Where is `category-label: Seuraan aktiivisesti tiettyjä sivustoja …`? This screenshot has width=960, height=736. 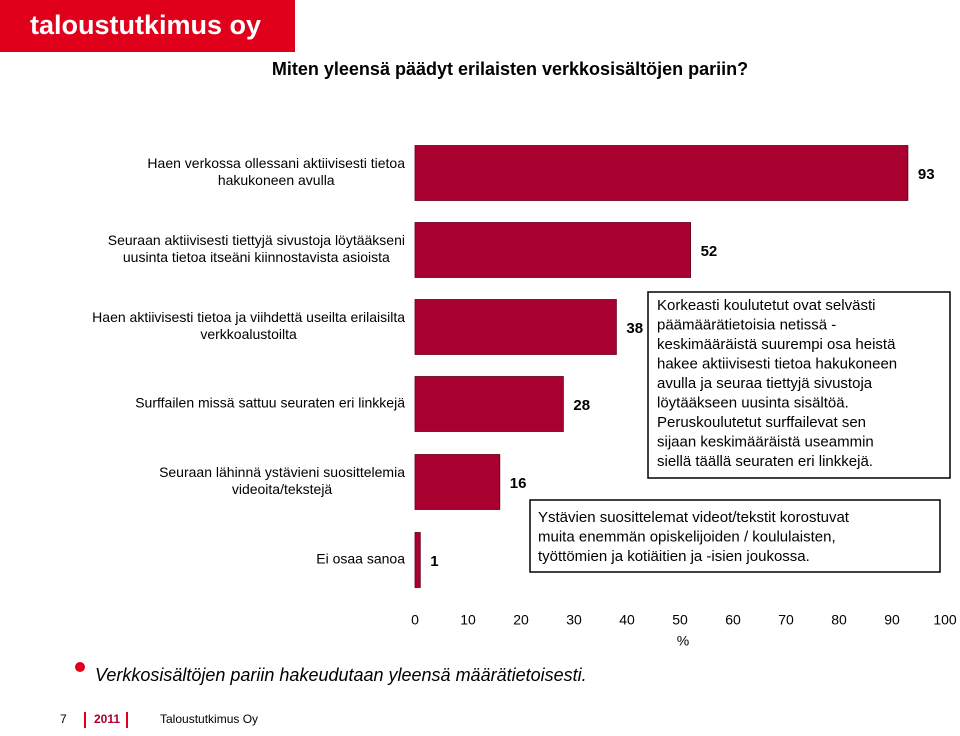 category-label: Seuraan aktiivisesti tiettyjä sivustoja … is located at coordinates (256, 240).